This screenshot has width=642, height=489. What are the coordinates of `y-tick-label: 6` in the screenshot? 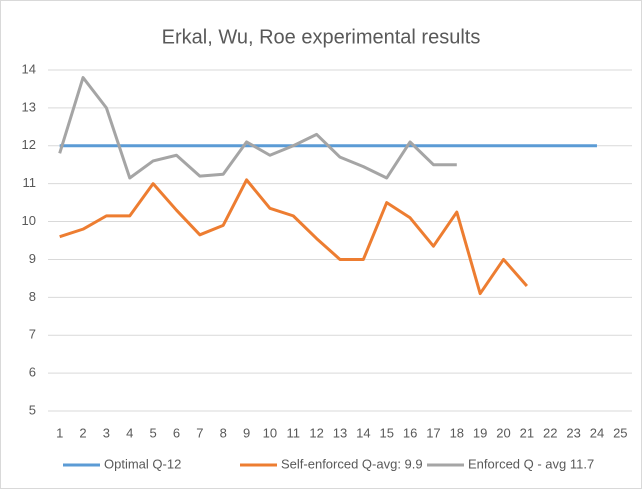 It's located at (32, 372).